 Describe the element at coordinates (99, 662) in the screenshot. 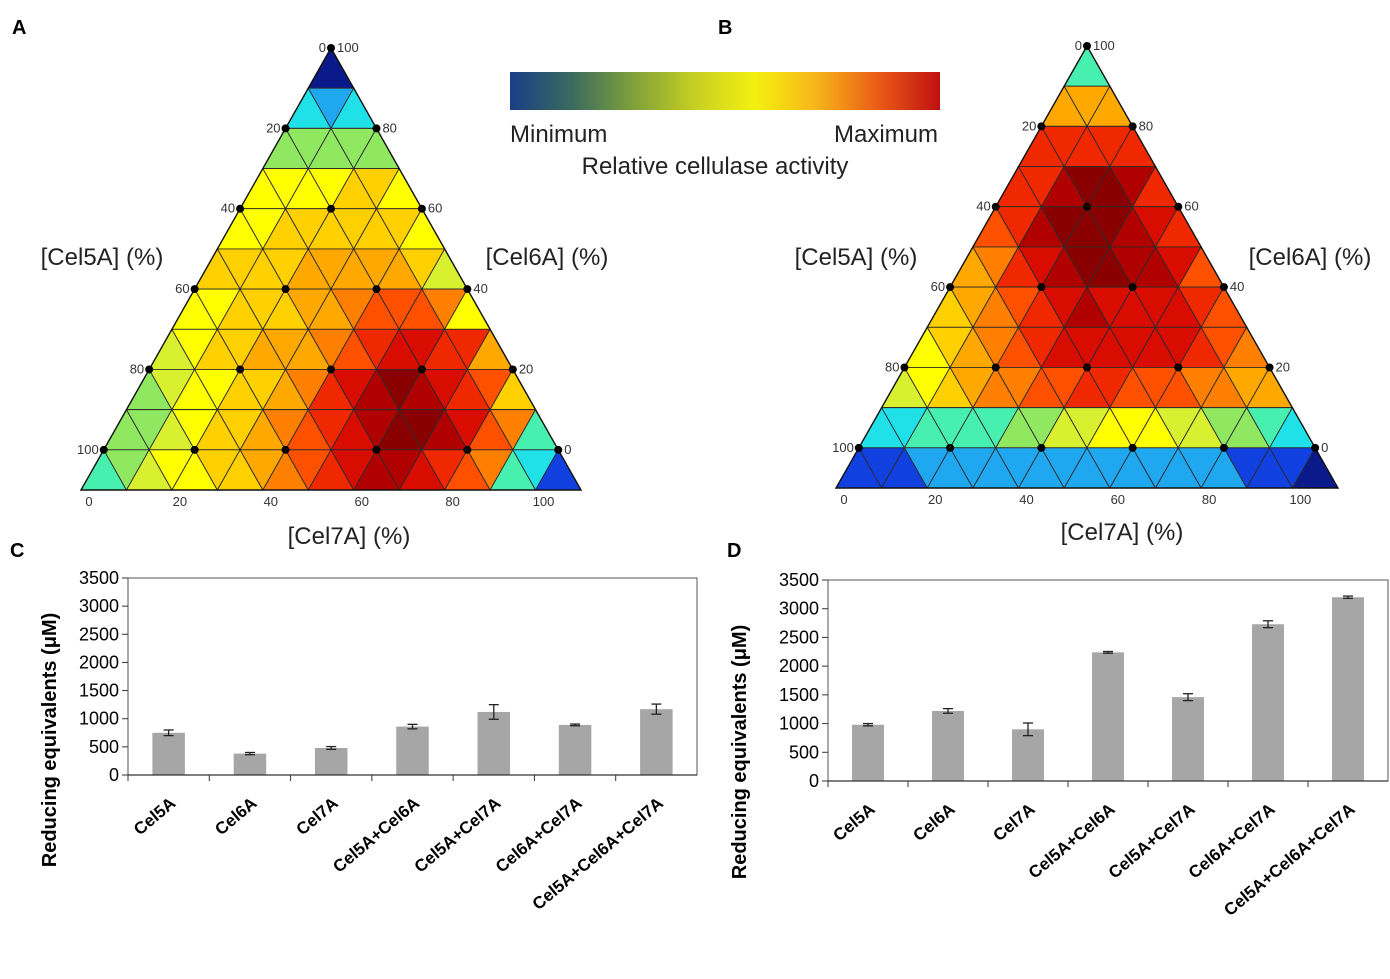

I see `y-tick-label: 2000` at that location.